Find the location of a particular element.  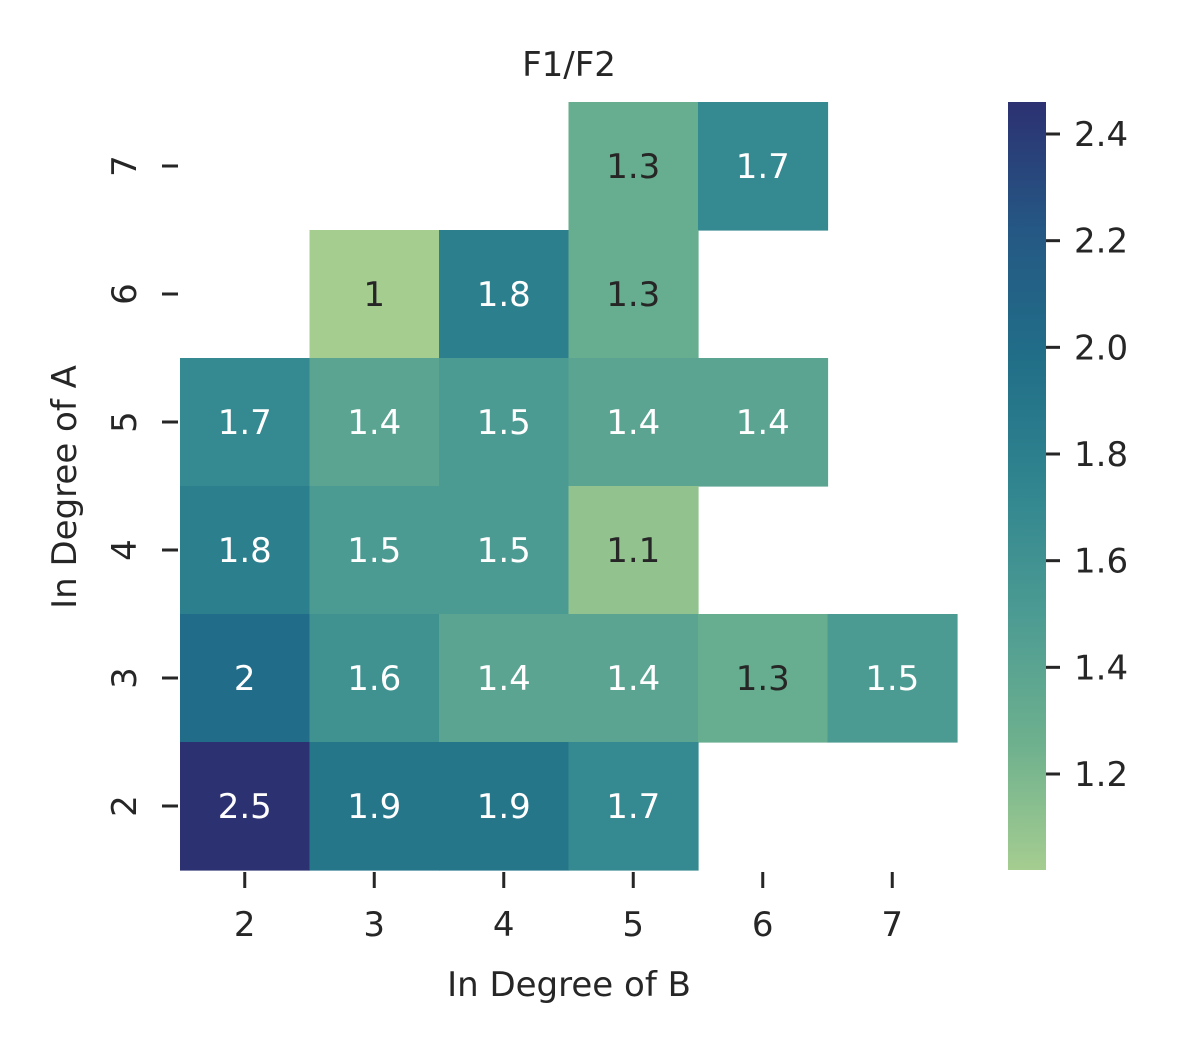

cell-value-label: 1.6 is located at coordinates (374, 679).